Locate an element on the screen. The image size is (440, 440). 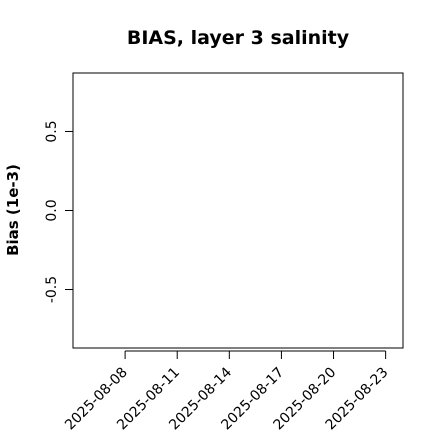
y-axis-label: Bias (1e-3) is located at coordinates (13, 210).